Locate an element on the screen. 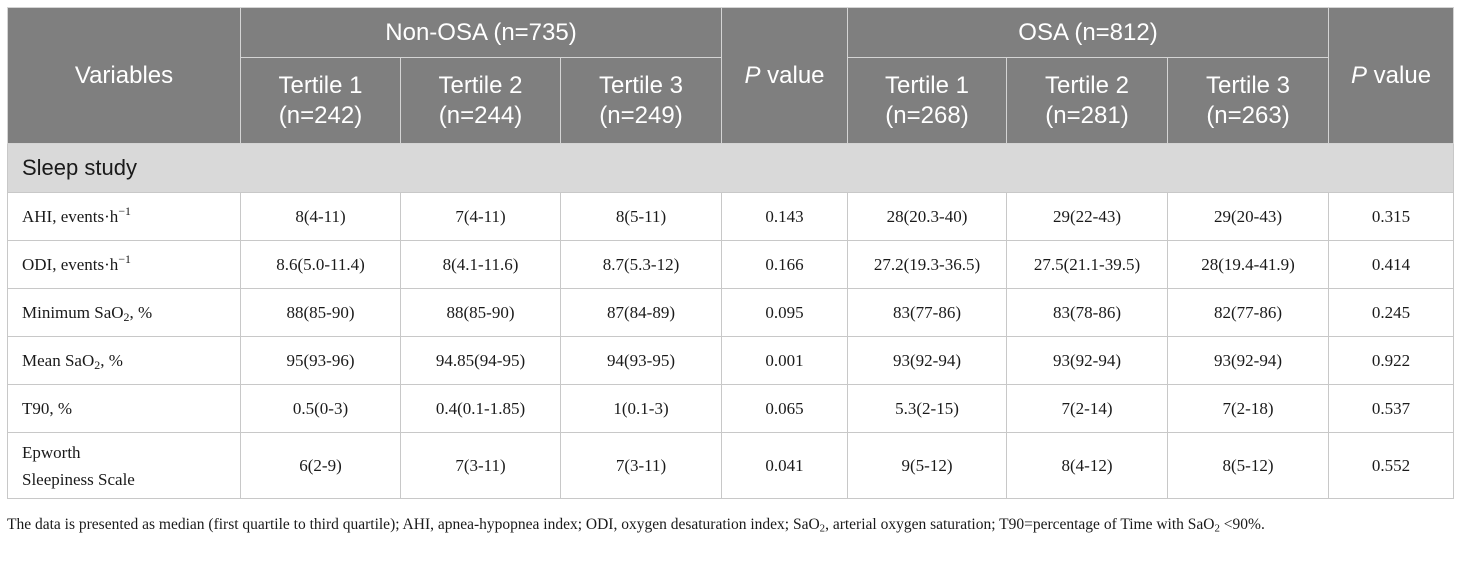 This screenshot has width=1460, height=568. row-label-minimum-sao2: Minimum SaO2, % is located at coordinates (124, 312).